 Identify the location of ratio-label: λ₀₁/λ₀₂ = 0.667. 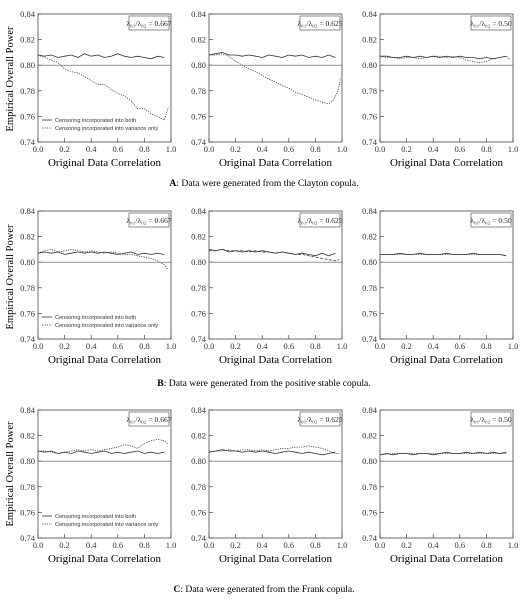
(148, 419).